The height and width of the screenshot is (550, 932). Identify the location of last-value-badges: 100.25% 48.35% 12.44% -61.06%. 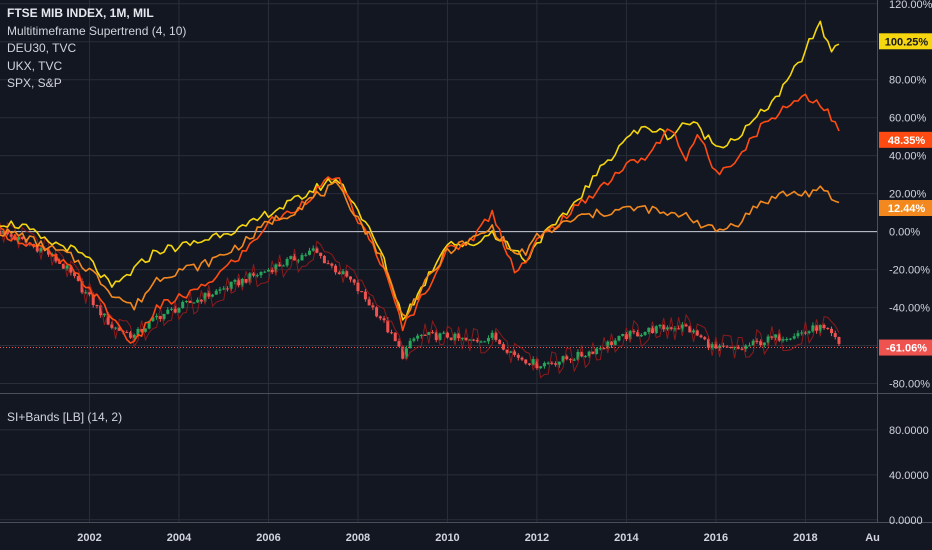
(905, 194).